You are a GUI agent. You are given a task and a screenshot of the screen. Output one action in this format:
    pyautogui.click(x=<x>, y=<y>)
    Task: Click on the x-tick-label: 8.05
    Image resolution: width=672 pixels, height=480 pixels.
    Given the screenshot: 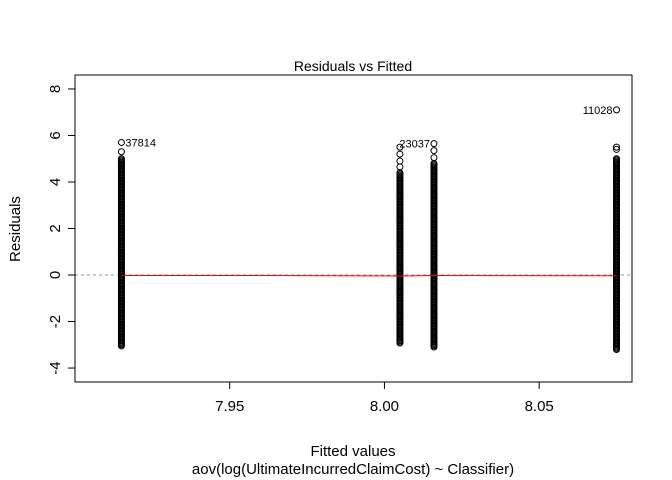 What is the action you would take?
    pyautogui.click(x=539, y=406)
    